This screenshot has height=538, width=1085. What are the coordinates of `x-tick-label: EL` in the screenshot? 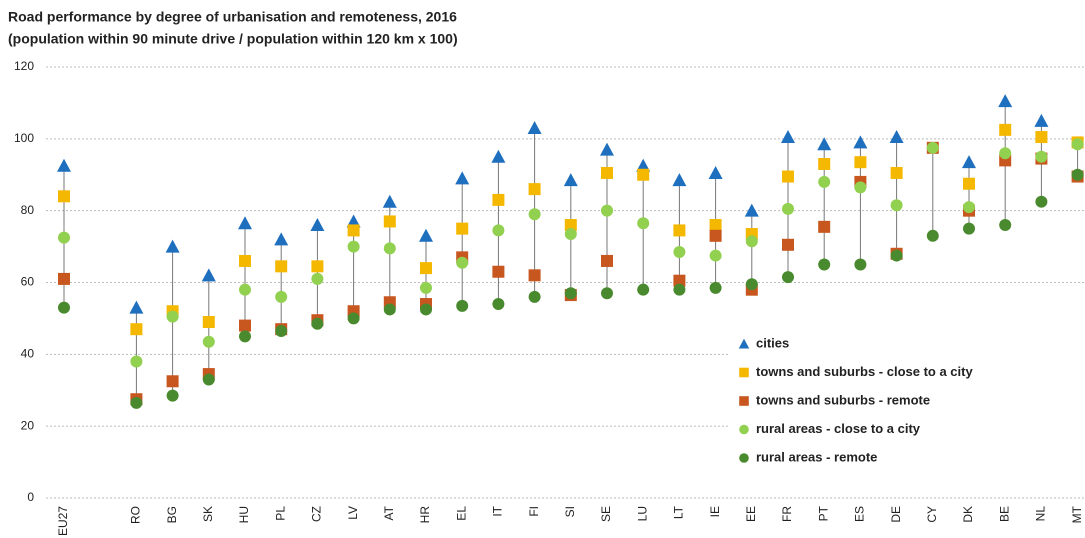 It's located at (461, 513).